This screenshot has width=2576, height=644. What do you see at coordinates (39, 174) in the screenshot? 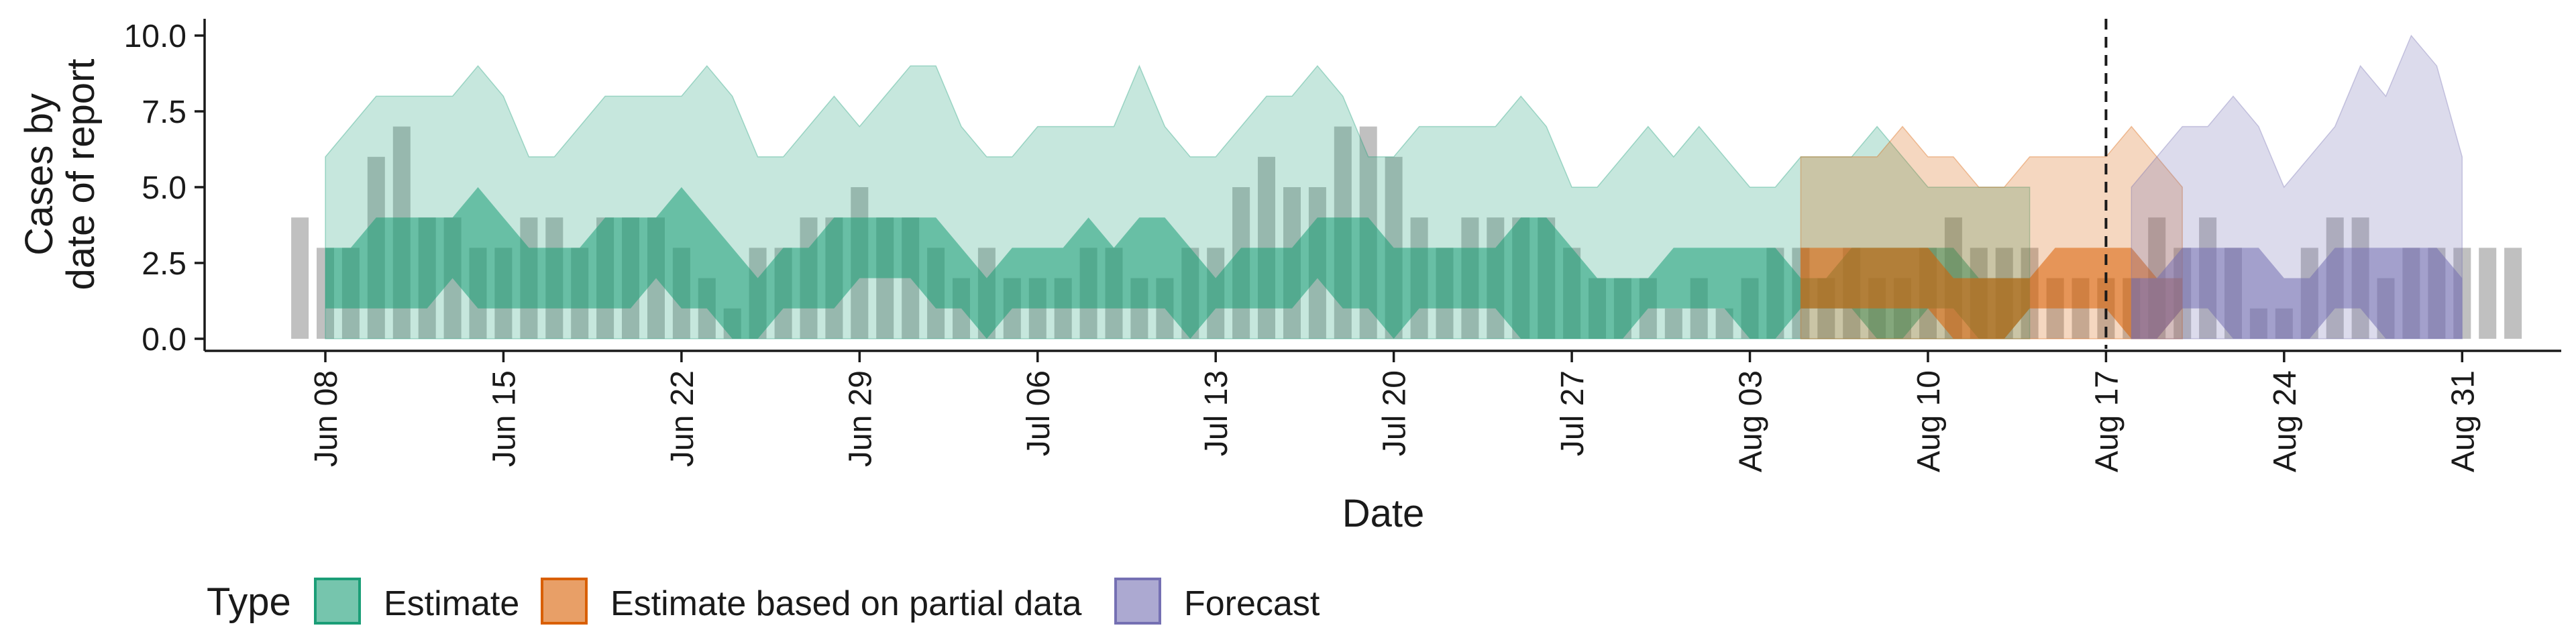
I see `y-axis-label-line-1: Cases by` at bounding box center [39, 174].